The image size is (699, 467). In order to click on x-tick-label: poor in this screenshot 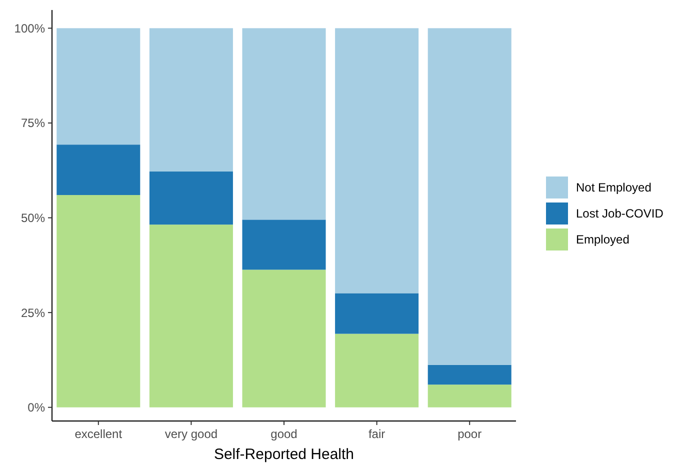, I will do `click(470, 434)`.